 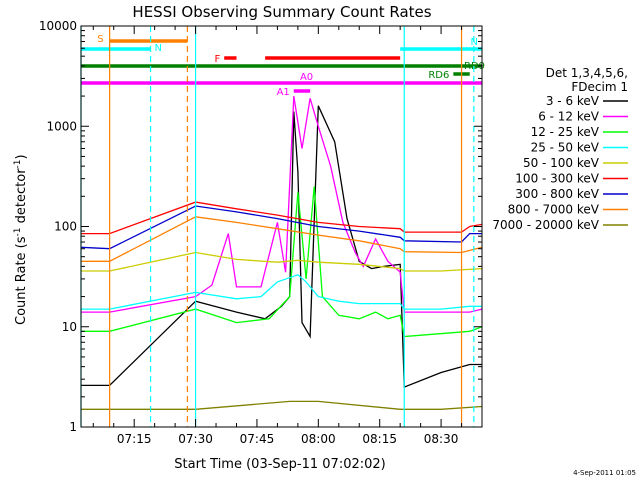 I want to click on y-tick-label: 1, so click(x=73, y=427).